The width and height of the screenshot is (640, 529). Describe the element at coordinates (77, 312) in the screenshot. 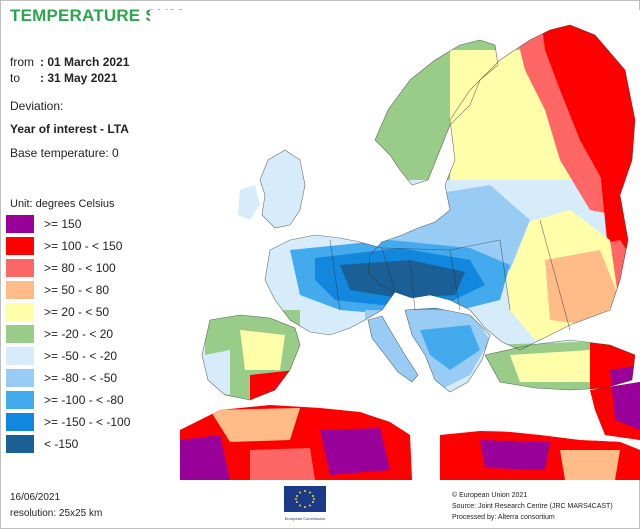

I see `legend-label: >= 20 - < 50` at that location.